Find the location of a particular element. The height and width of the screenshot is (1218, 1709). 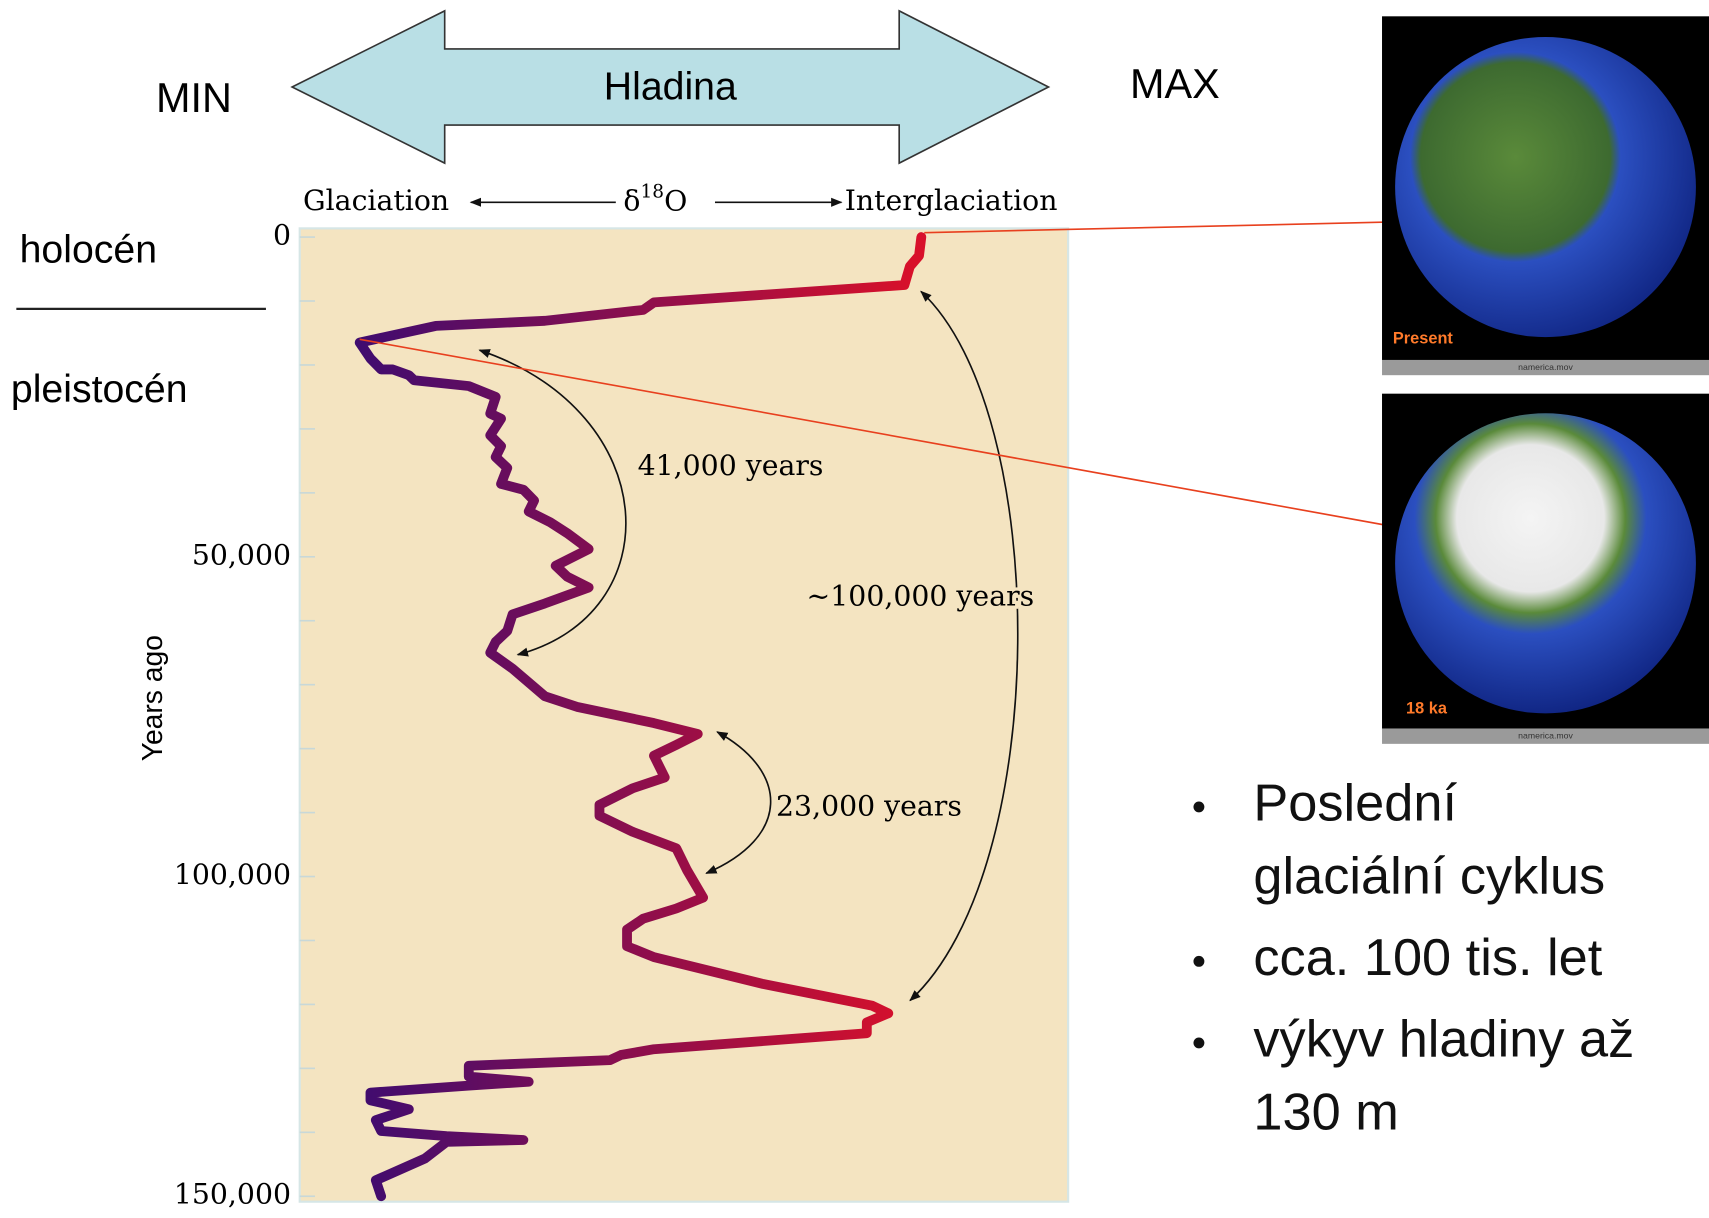

y-axis-label: Years ago is located at coordinates (152, 698).